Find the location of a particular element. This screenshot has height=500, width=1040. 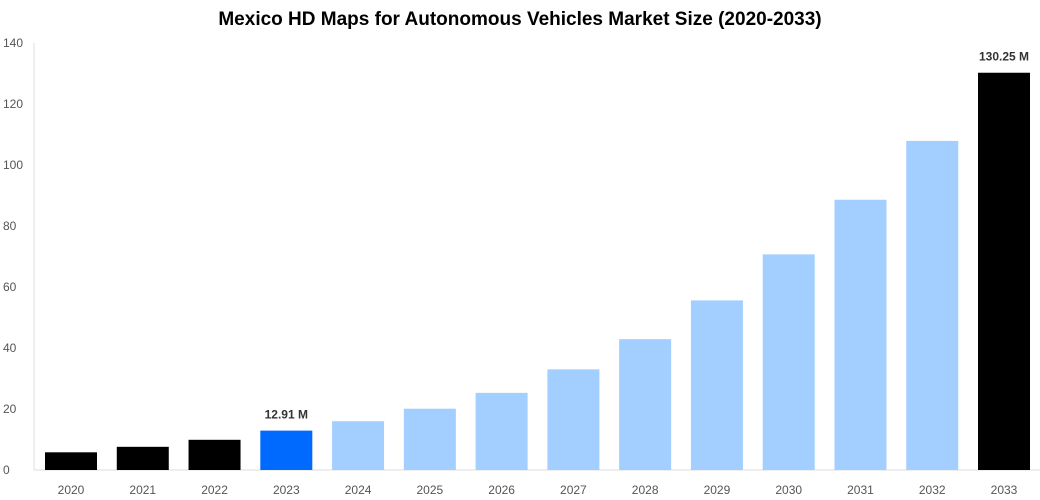

bar-2022 is located at coordinates (214, 454).